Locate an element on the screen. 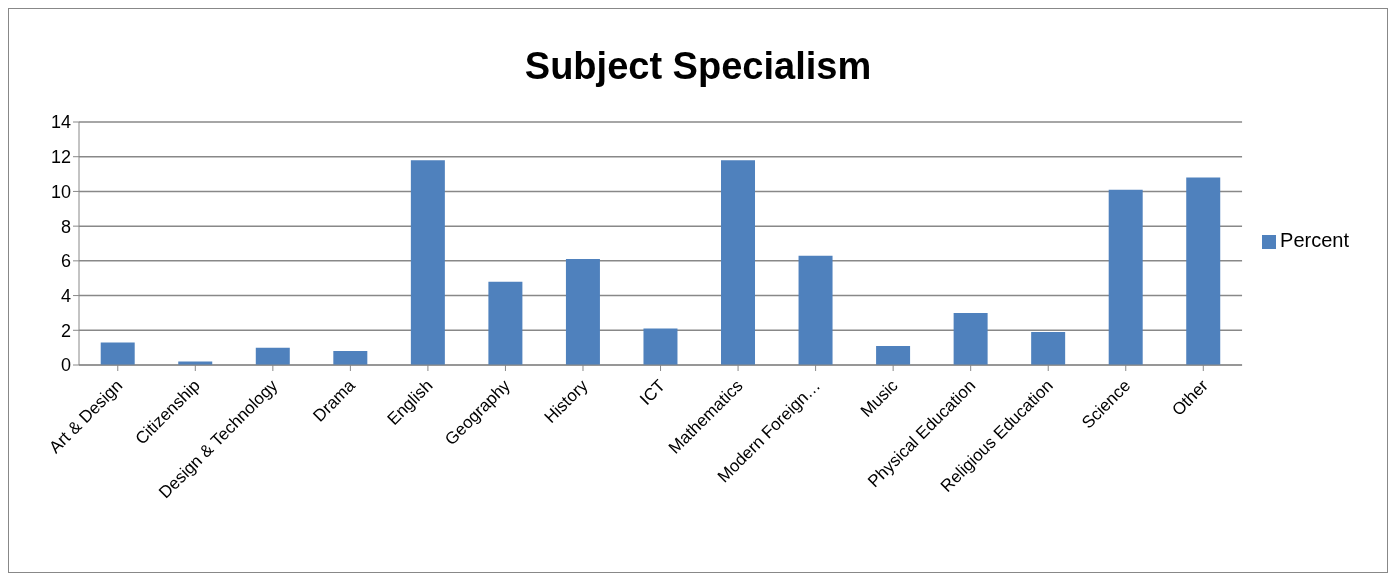  chart-title: Subject Specialism is located at coordinates (698, 67).